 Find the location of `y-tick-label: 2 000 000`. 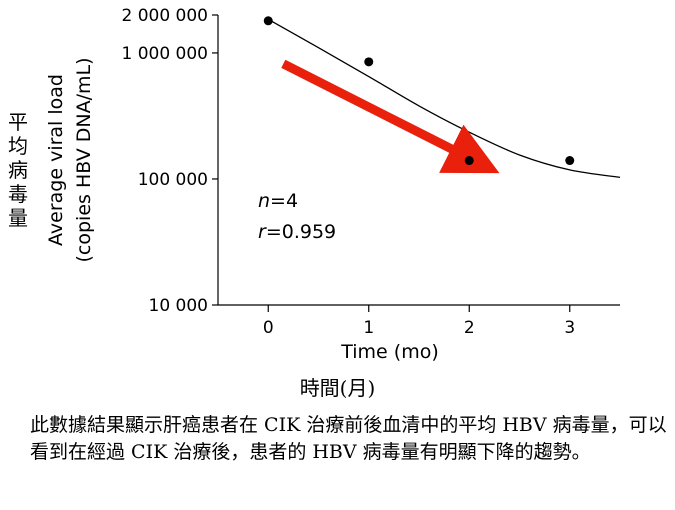

y-tick-label: 2 000 000 is located at coordinates (164, 16).